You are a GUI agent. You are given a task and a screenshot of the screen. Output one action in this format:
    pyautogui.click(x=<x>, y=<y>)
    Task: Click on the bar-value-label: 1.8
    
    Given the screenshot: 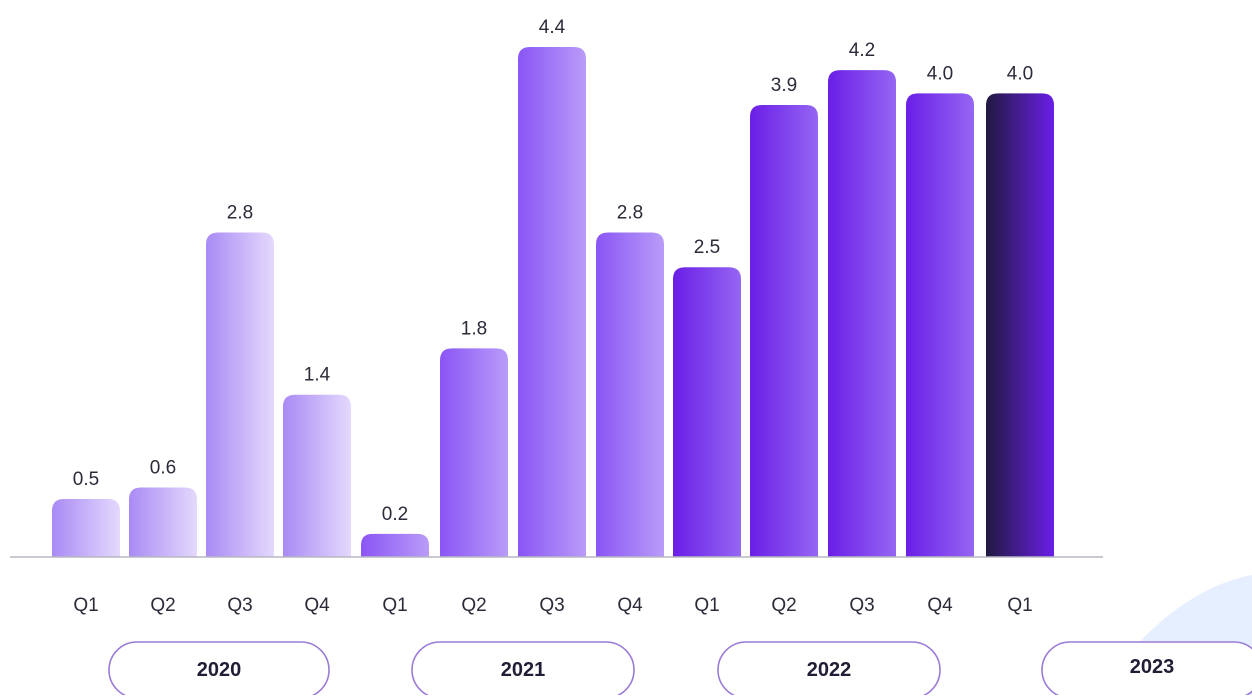 What is the action you would take?
    pyautogui.click(x=474, y=328)
    